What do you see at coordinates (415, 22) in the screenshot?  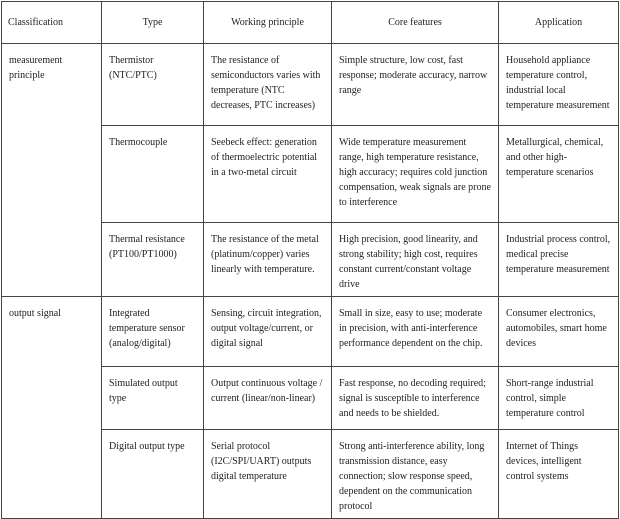 I see `column-header: Core features` at bounding box center [415, 22].